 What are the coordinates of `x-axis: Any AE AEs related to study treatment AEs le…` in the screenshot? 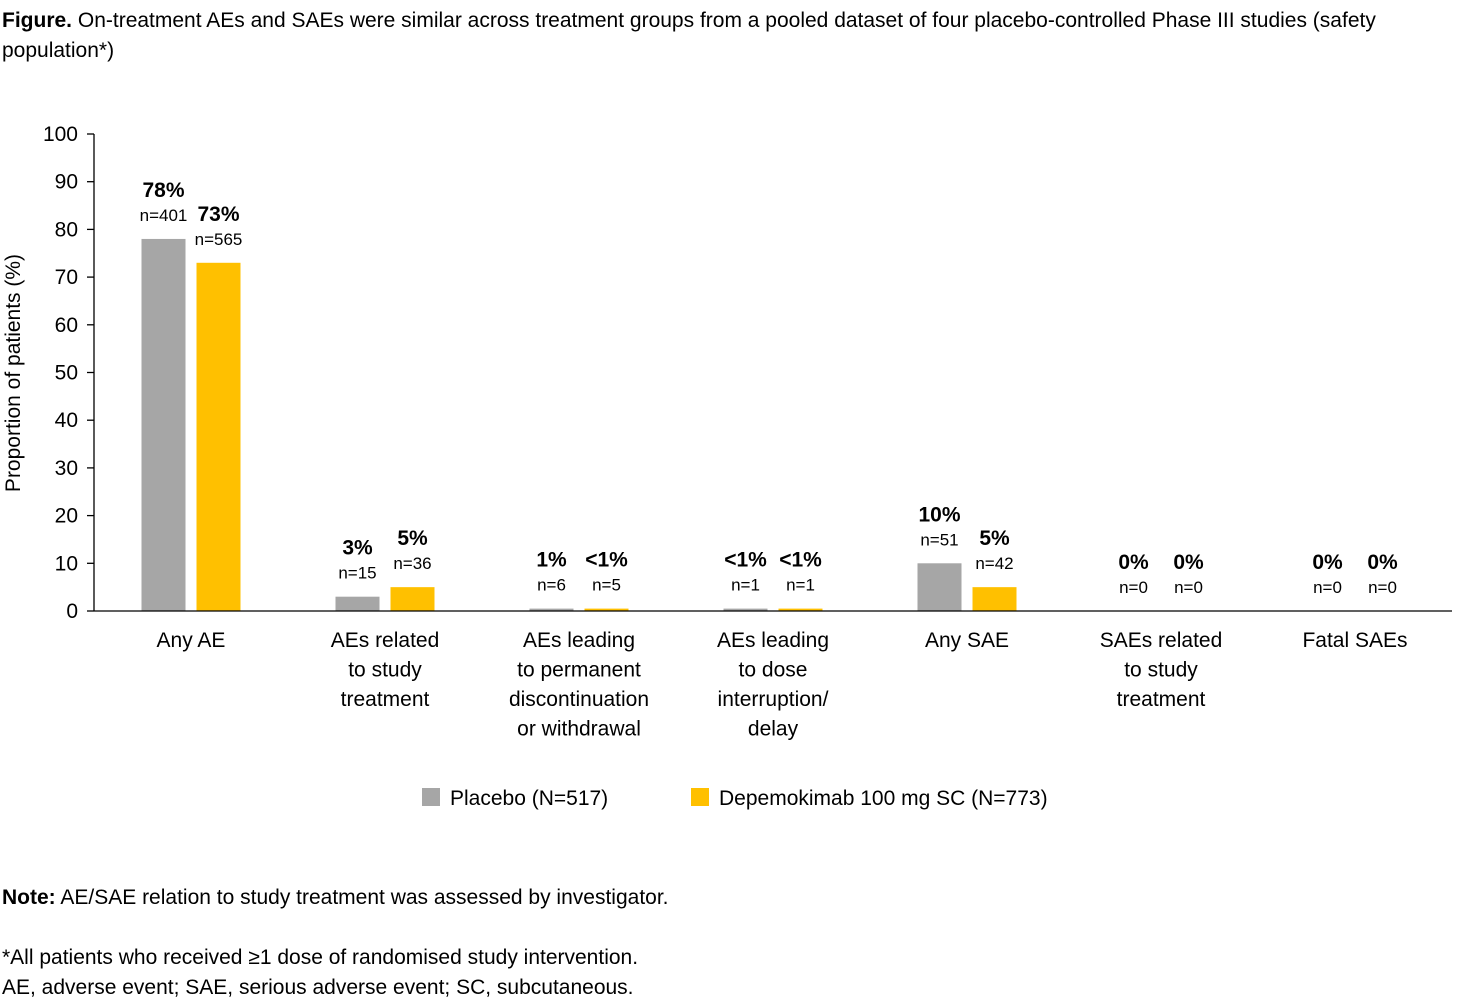 It's located at (773, 675).